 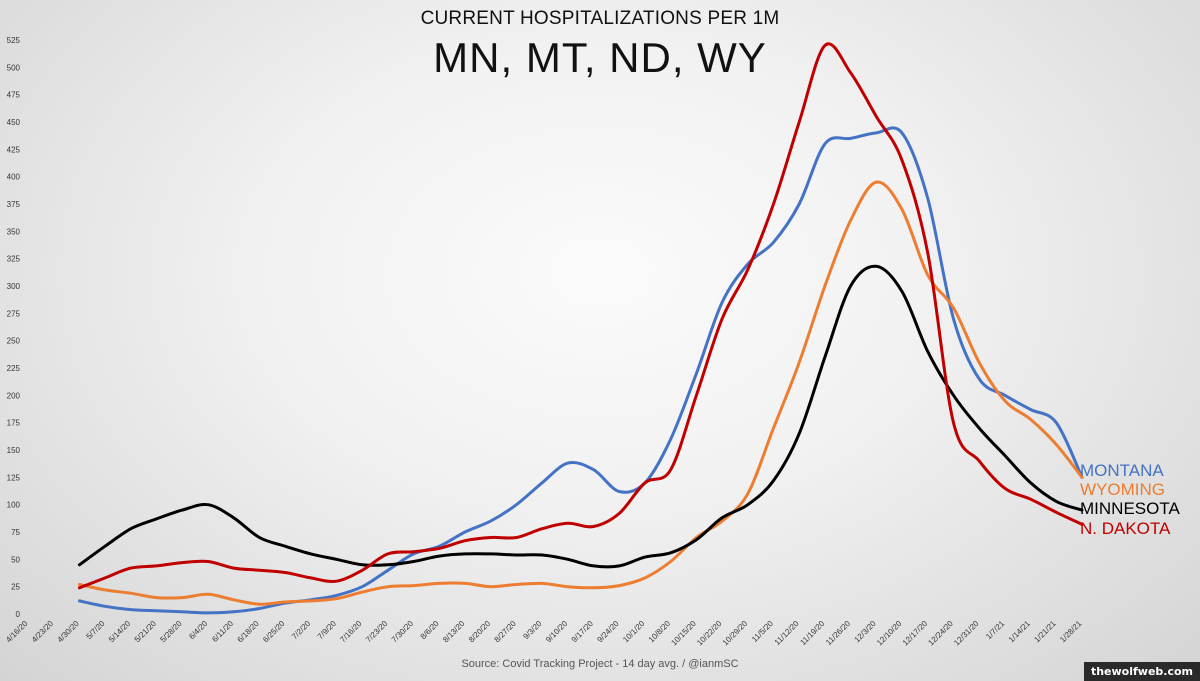 What do you see at coordinates (735, 633) in the screenshot?
I see `x-tick-label: 10/29/20` at bounding box center [735, 633].